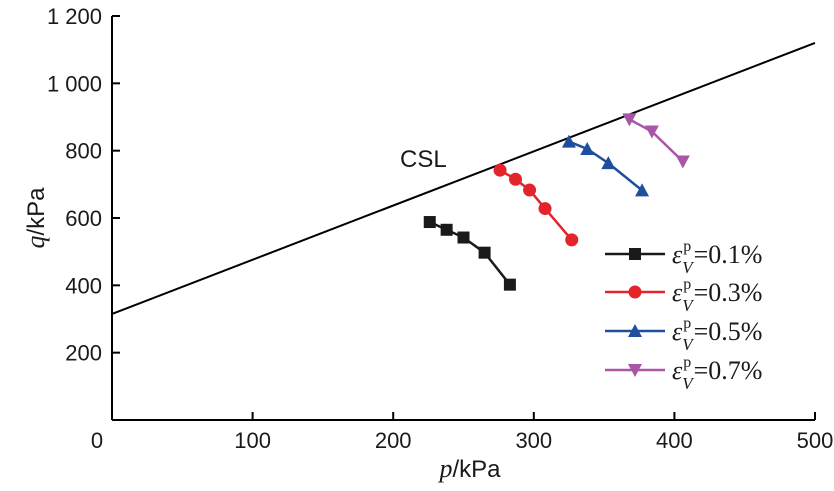 This screenshot has width=834, height=491. I want to click on series-line, so click(605, 166).